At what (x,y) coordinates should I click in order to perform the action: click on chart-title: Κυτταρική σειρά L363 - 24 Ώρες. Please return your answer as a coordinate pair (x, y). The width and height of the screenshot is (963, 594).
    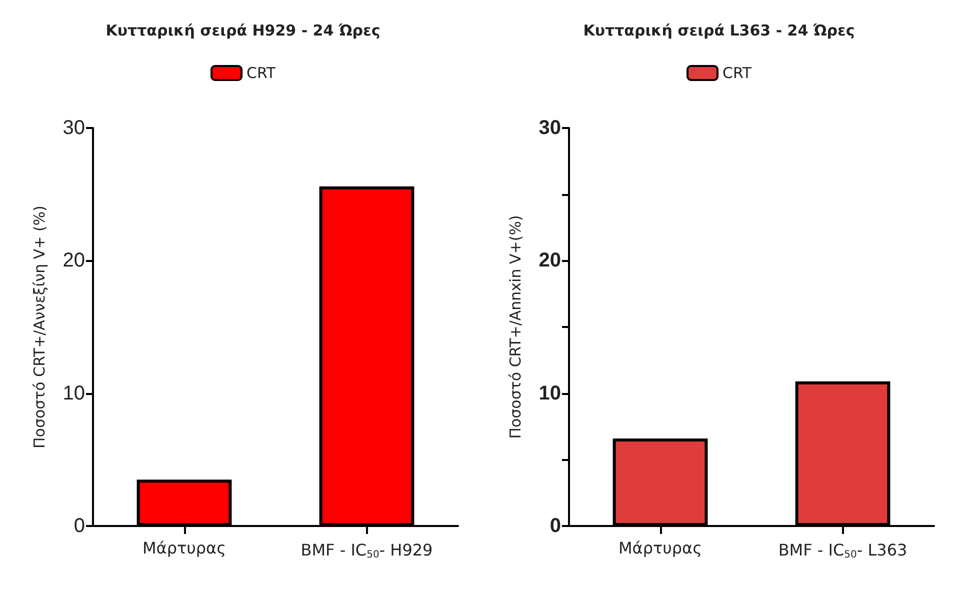
    Looking at the image, I should click on (719, 31).